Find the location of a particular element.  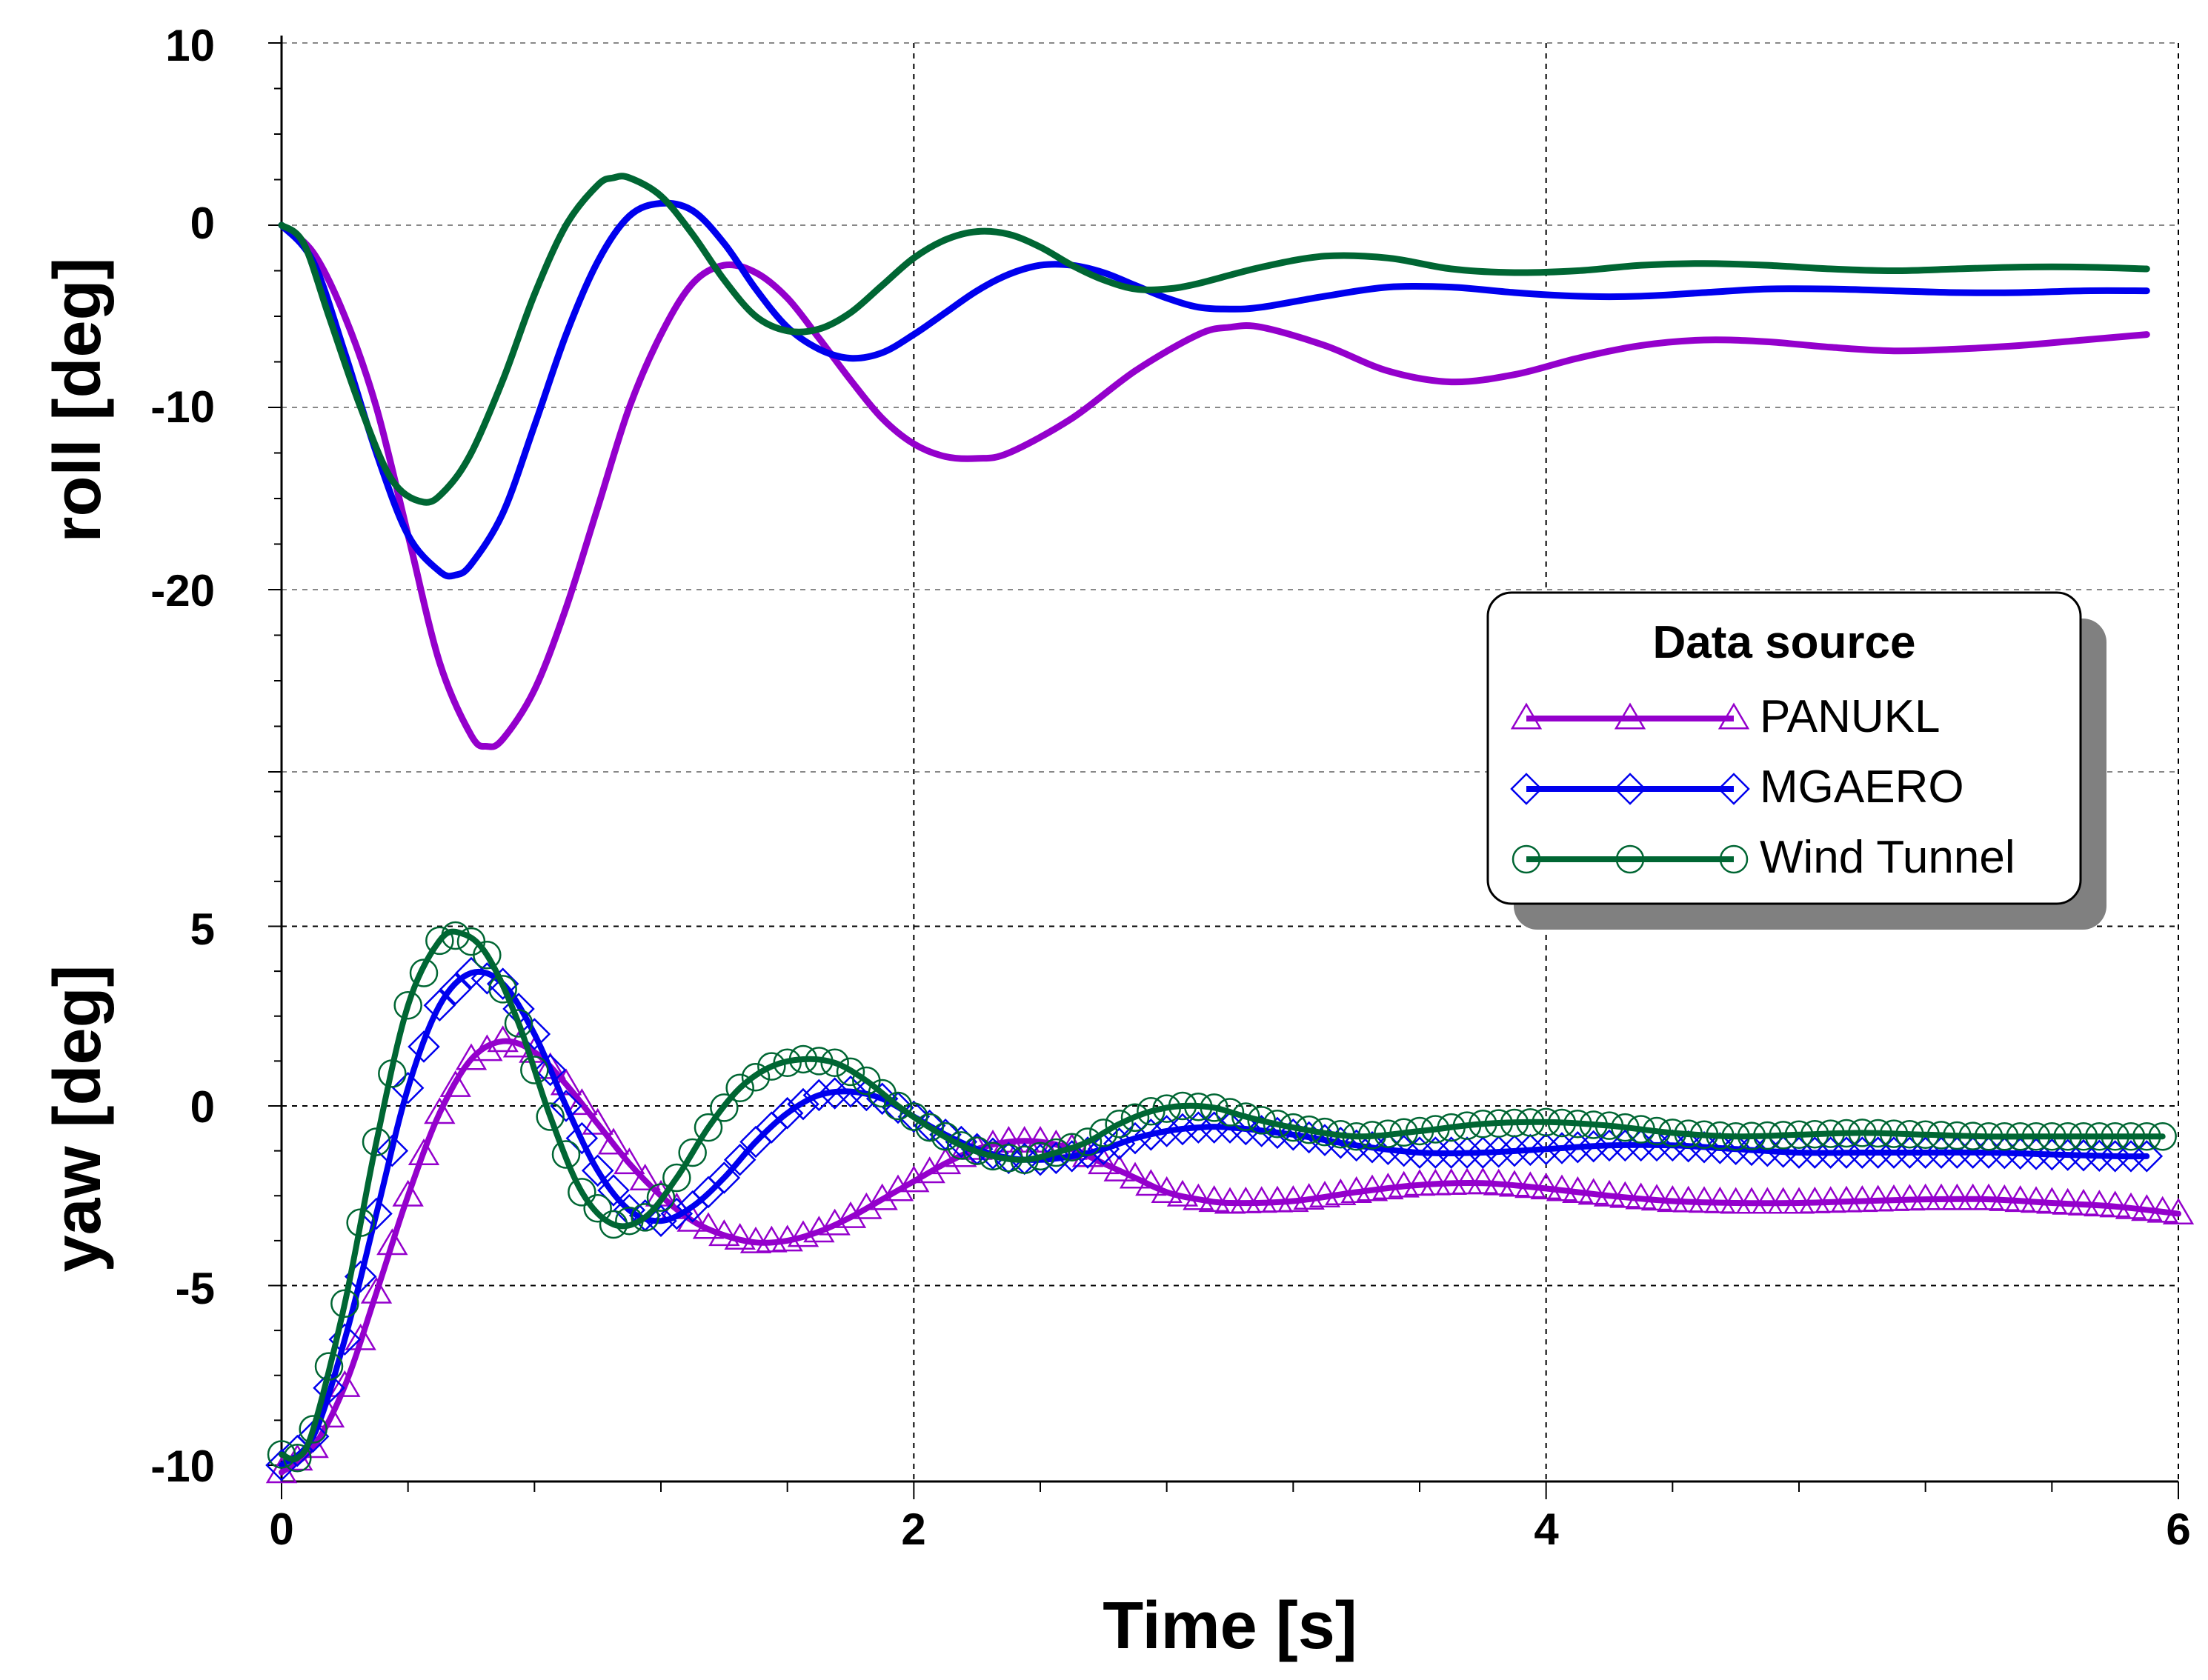

xtick-label-0: 0 is located at coordinates (281, 1529).